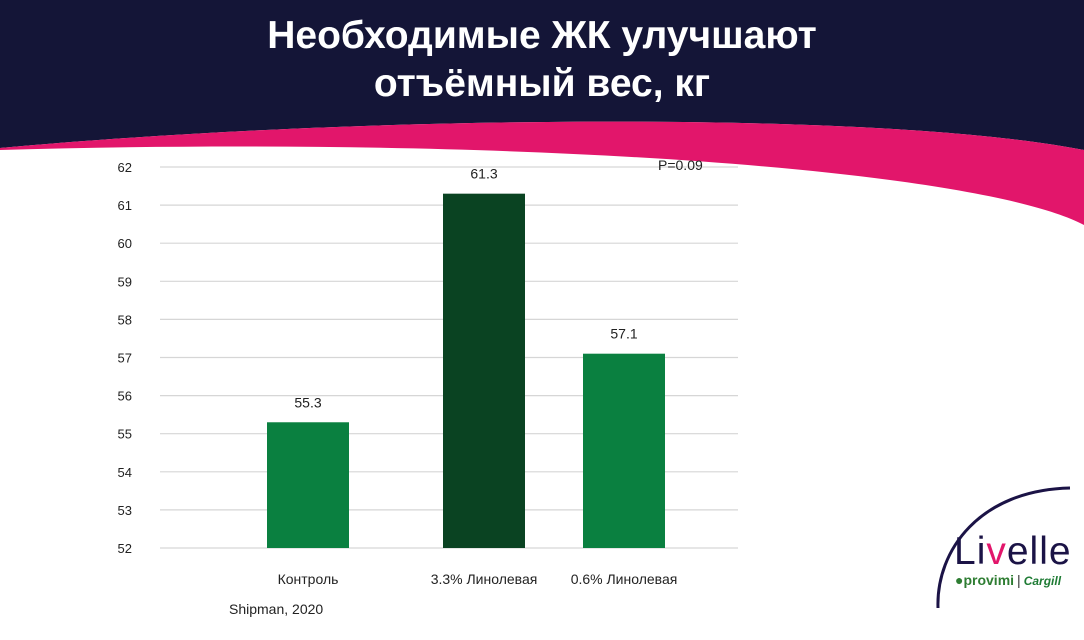 This screenshot has height=640, width=1084. I want to click on slide-title-line-1: Необходимые ЖК улучшают, so click(542, 35).